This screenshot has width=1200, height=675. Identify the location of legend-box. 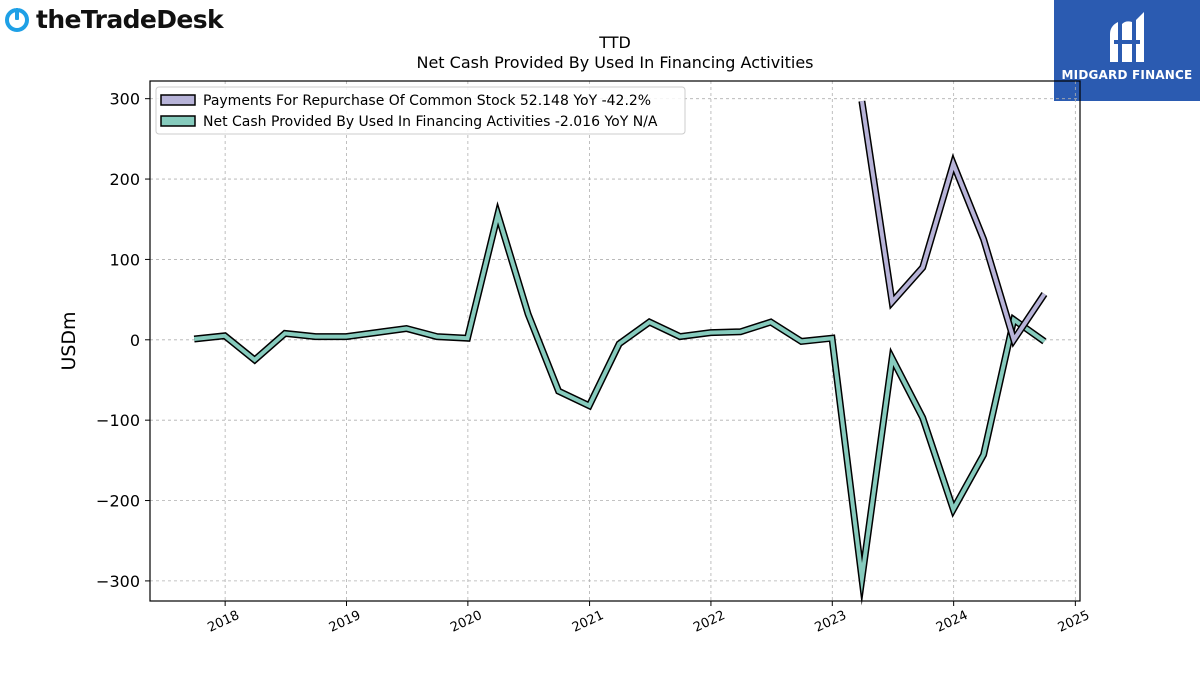
(420, 110).